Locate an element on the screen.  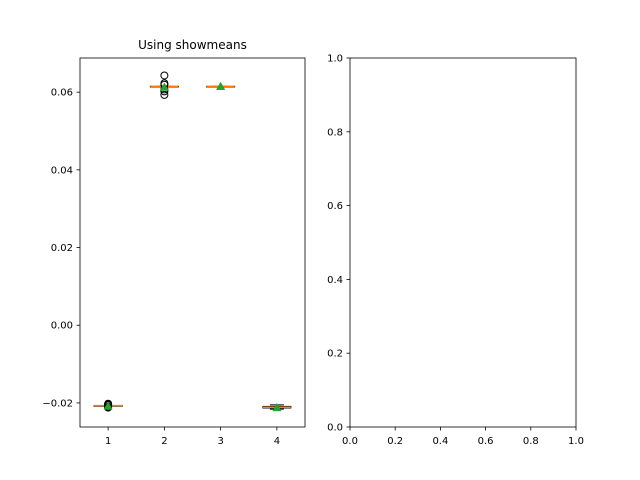
xtick-label-right: 0.8 is located at coordinates (531, 441).